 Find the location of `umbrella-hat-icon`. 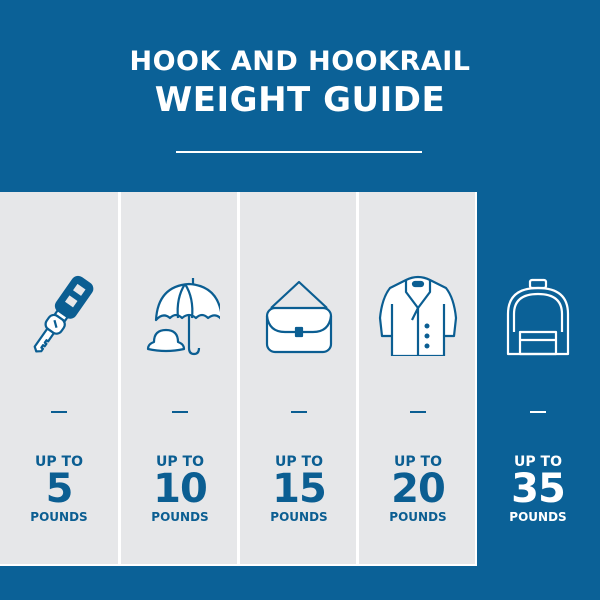

umbrella-hat-icon is located at coordinates (183, 317).